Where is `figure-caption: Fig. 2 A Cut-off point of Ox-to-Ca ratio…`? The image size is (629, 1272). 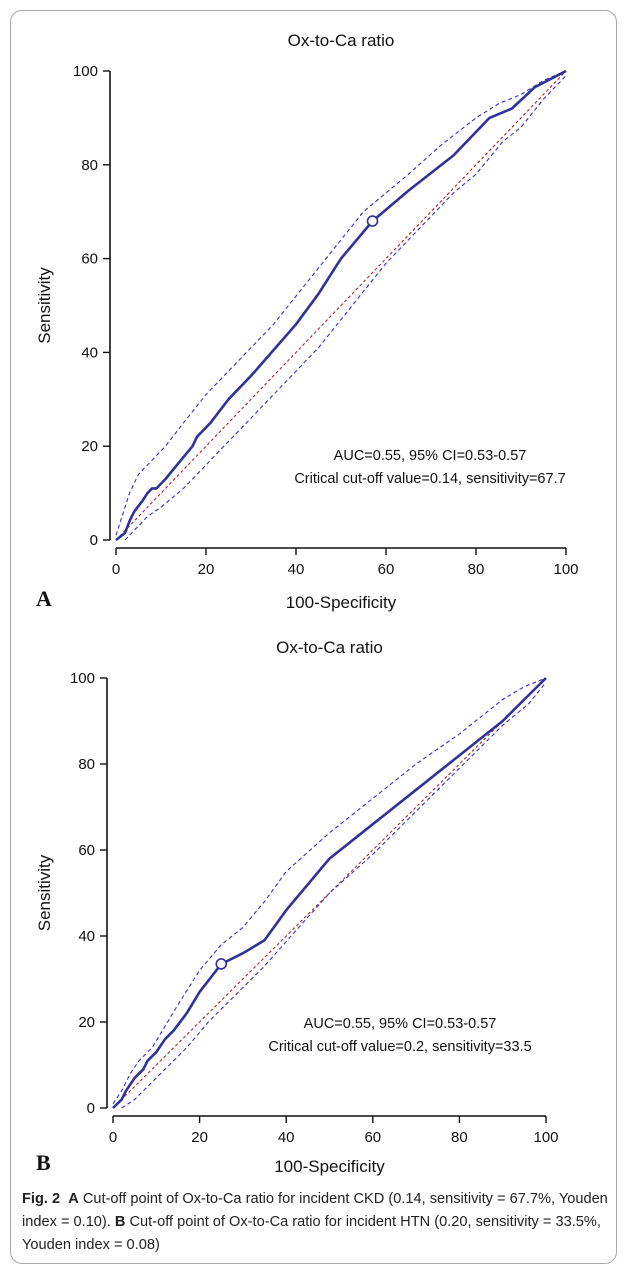 figure-caption: Fig. 2 A Cut-off point of Ox-to-Ca ratio… is located at coordinates (318, 1222).